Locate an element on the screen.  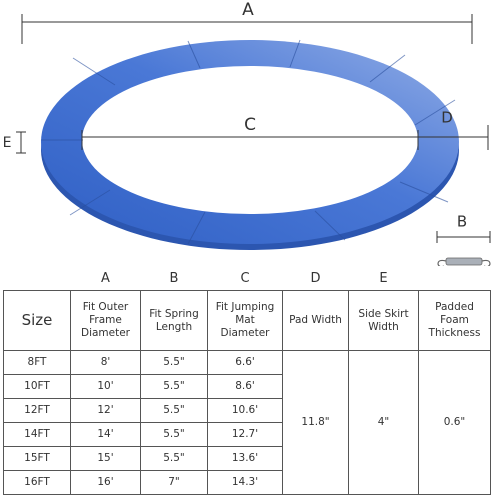
table-cell: 10.6' is located at coordinates (245, 410).